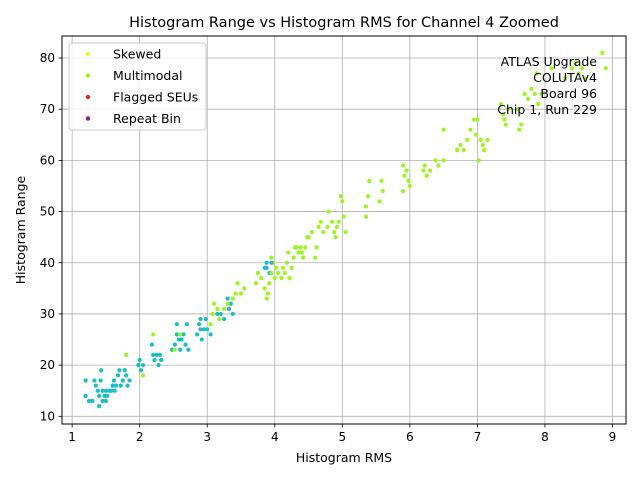 This screenshot has width=640, height=480. What do you see at coordinates (47, 314) in the screenshot?
I see `y-tick-label: 30` at bounding box center [47, 314].